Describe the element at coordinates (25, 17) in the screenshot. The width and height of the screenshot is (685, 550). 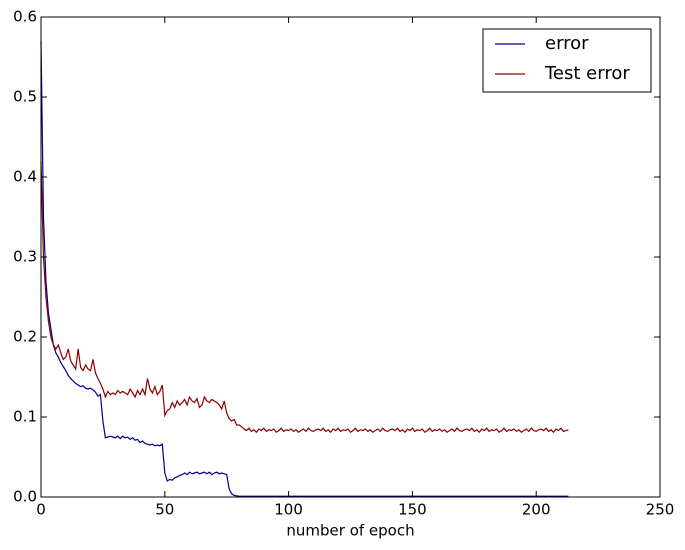
I see `y-tick-label: 0.6` at that location.